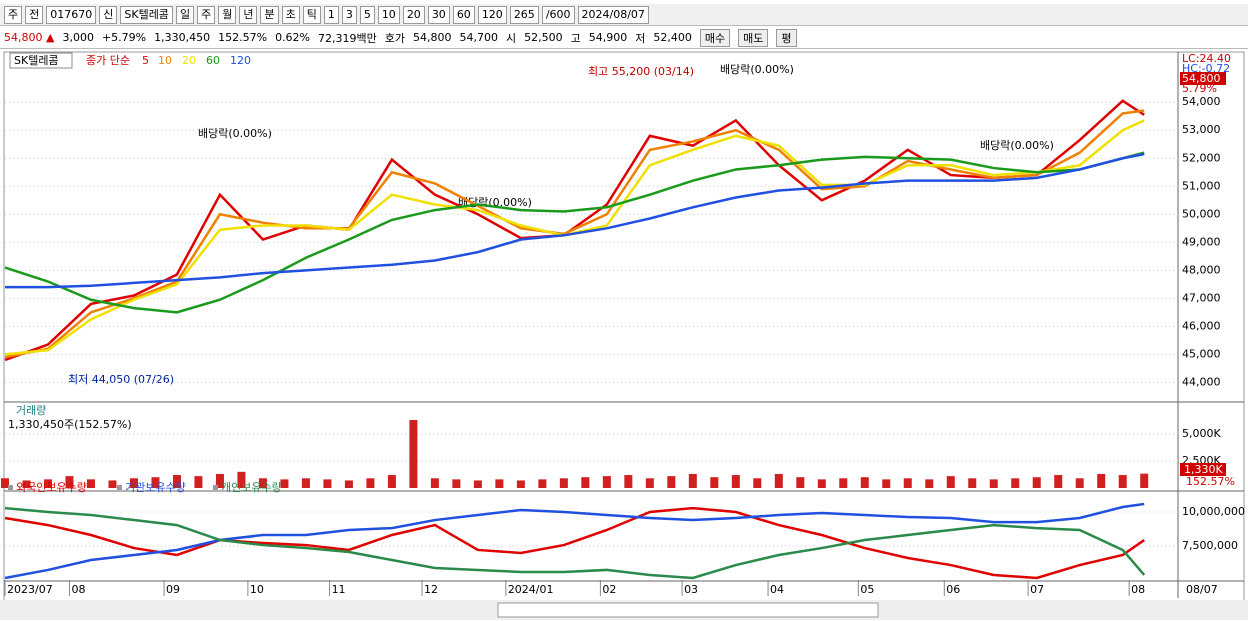 The image size is (1248, 621). What do you see at coordinates (640, 38) in the screenshot?
I see `info-item: 저` at bounding box center [640, 38].